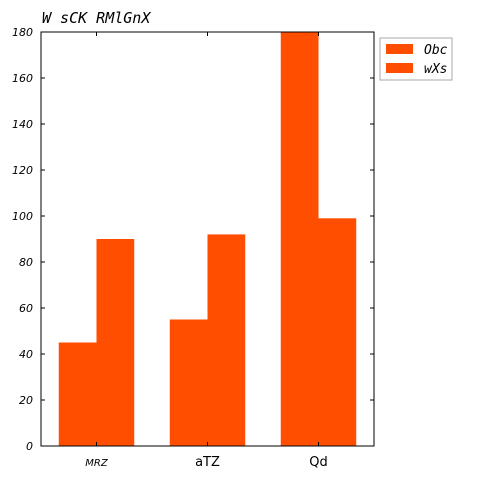  I want to click on legend-label: wXs, so click(435, 69).